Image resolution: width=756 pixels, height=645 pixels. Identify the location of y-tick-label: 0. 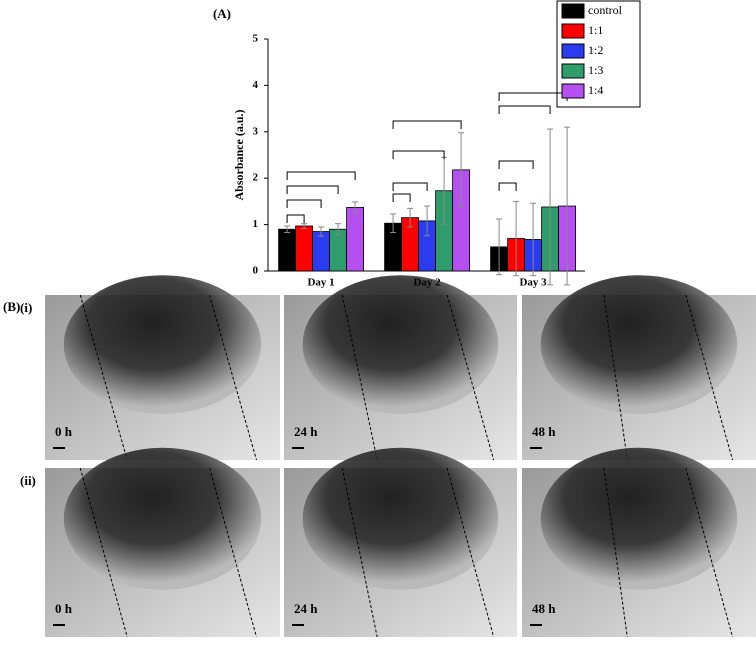
(256, 271).